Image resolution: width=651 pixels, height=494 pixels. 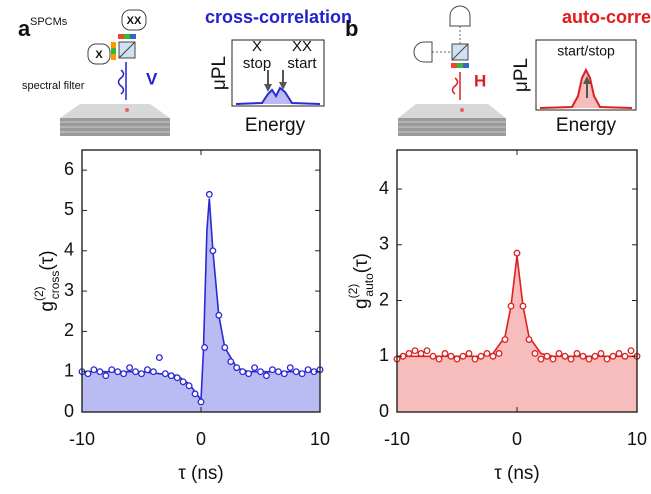 I want to click on inset-annotation: start, so click(x=302, y=63).